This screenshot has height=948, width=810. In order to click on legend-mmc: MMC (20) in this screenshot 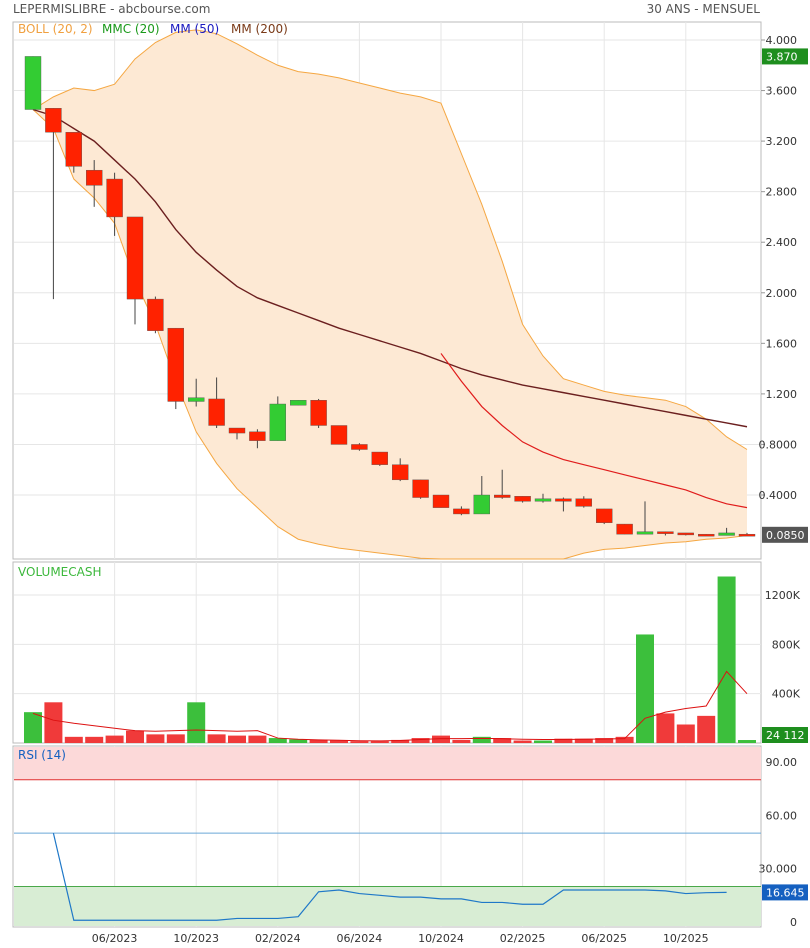, I will do `click(131, 29)`.